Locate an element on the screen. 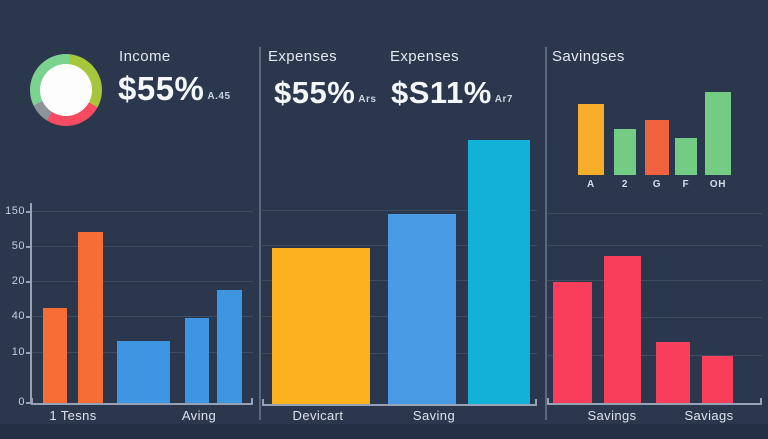  savings-mini-x-axis-label: 2 is located at coordinates (625, 184).